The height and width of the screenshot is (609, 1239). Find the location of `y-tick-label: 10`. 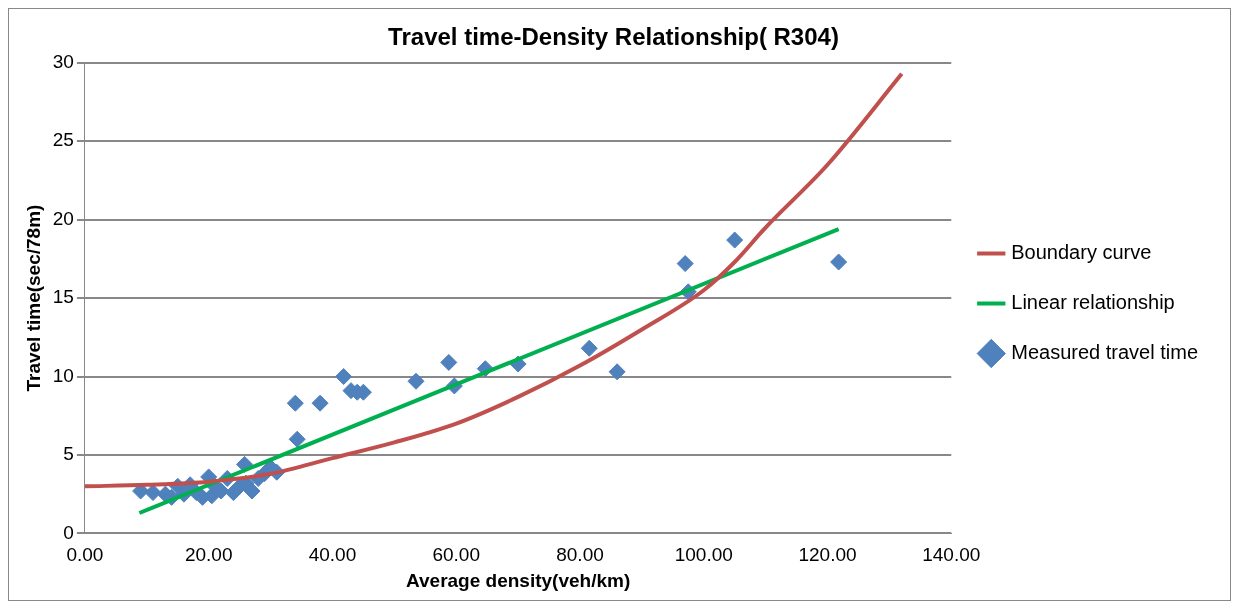

y-tick-label: 10 is located at coordinates (63, 375).